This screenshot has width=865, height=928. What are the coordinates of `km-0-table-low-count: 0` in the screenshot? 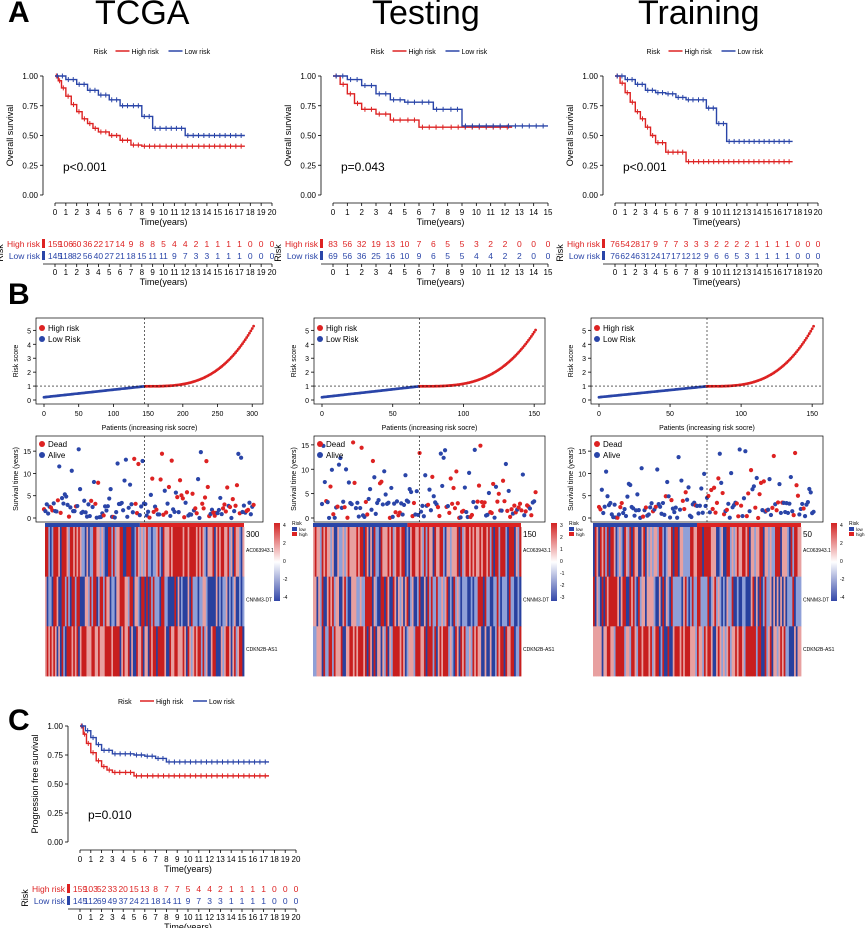 It's located at (261, 256).